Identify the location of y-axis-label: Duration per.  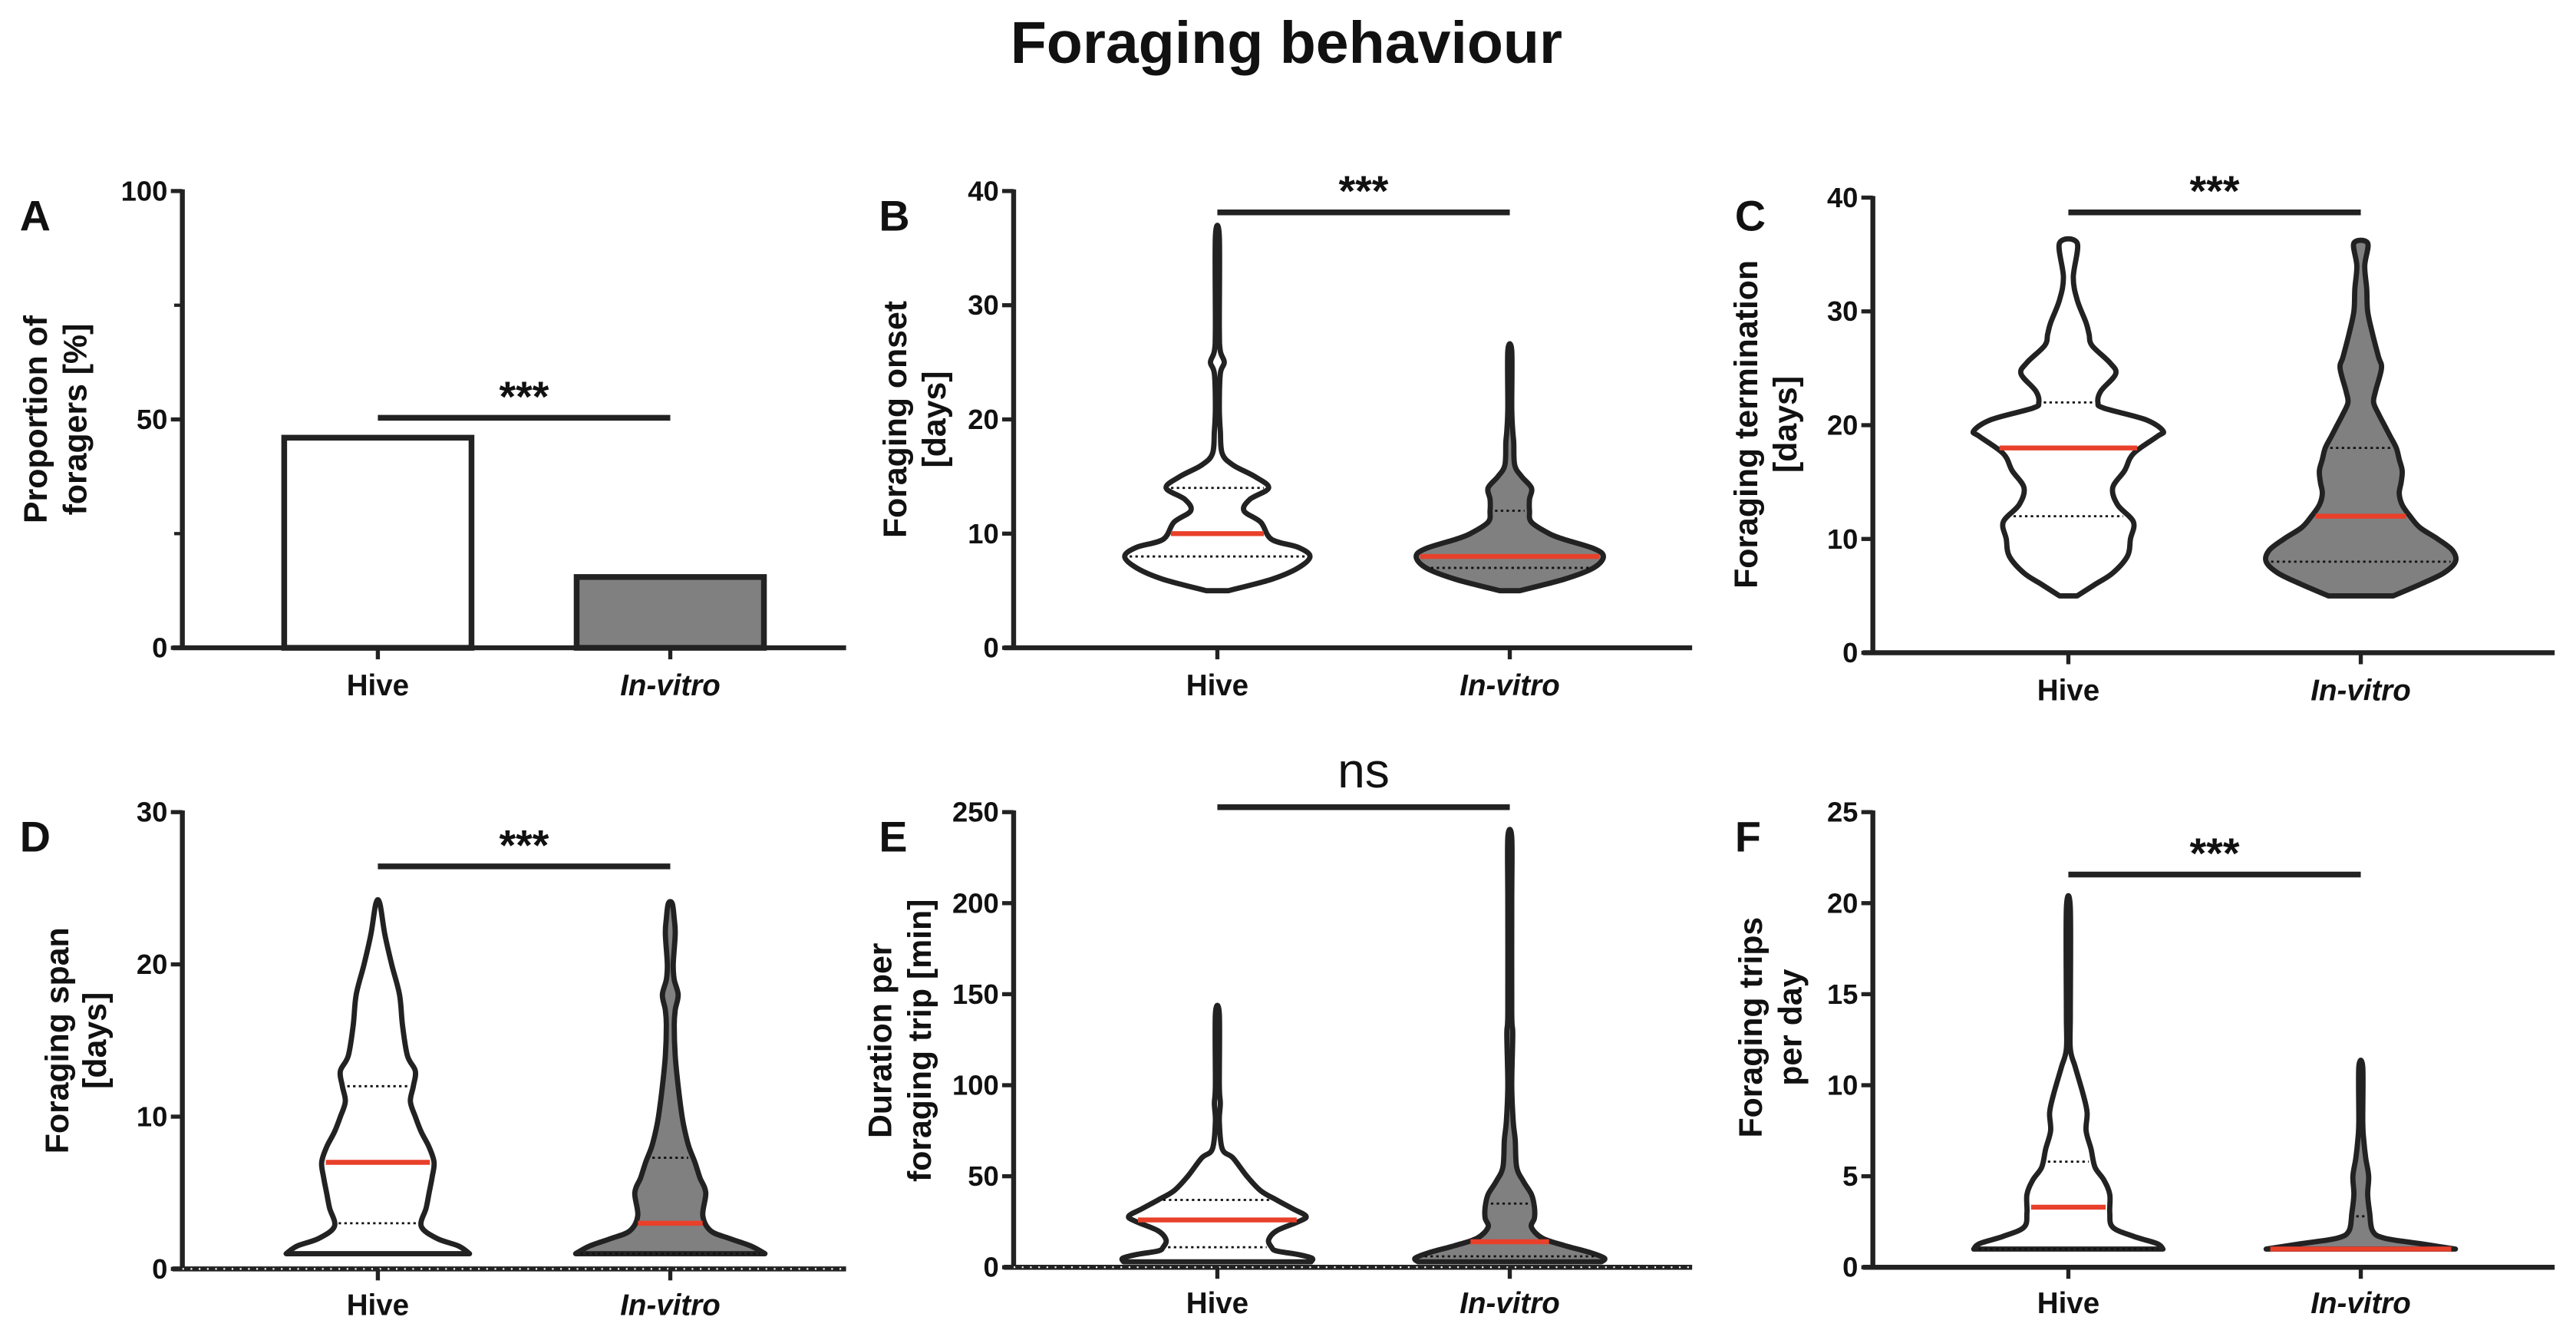
(881, 1040).